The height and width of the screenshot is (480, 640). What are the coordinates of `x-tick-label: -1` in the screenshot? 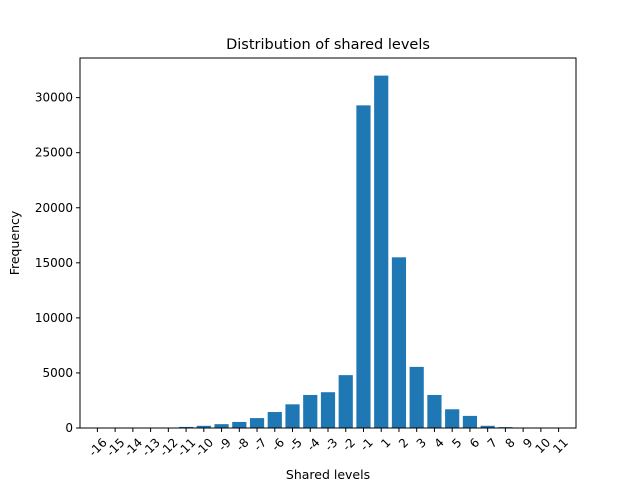 It's located at (366, 444).